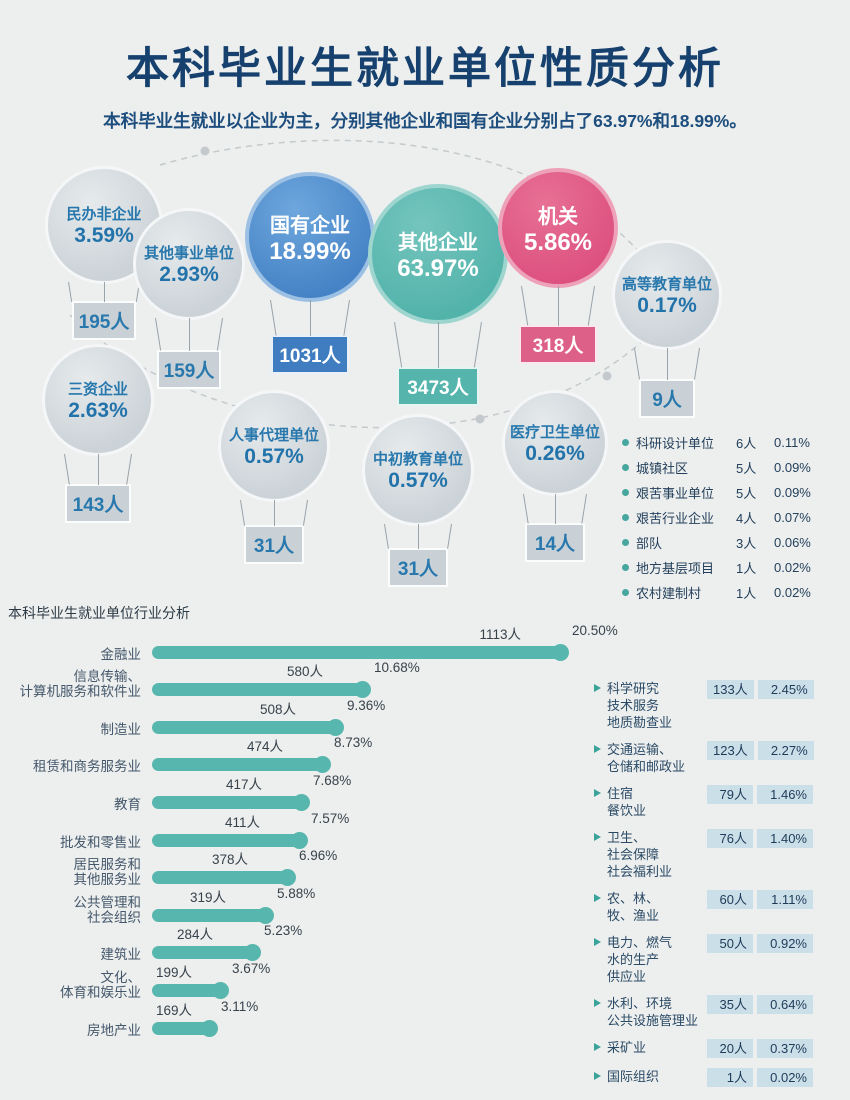 Image resolution: width=850 pixels, height=1100 pixels. What do you see at coordinates (792, 467) in the screenshot?
I see `legend-percent: 0.09%` at bounding box center [792, 467].